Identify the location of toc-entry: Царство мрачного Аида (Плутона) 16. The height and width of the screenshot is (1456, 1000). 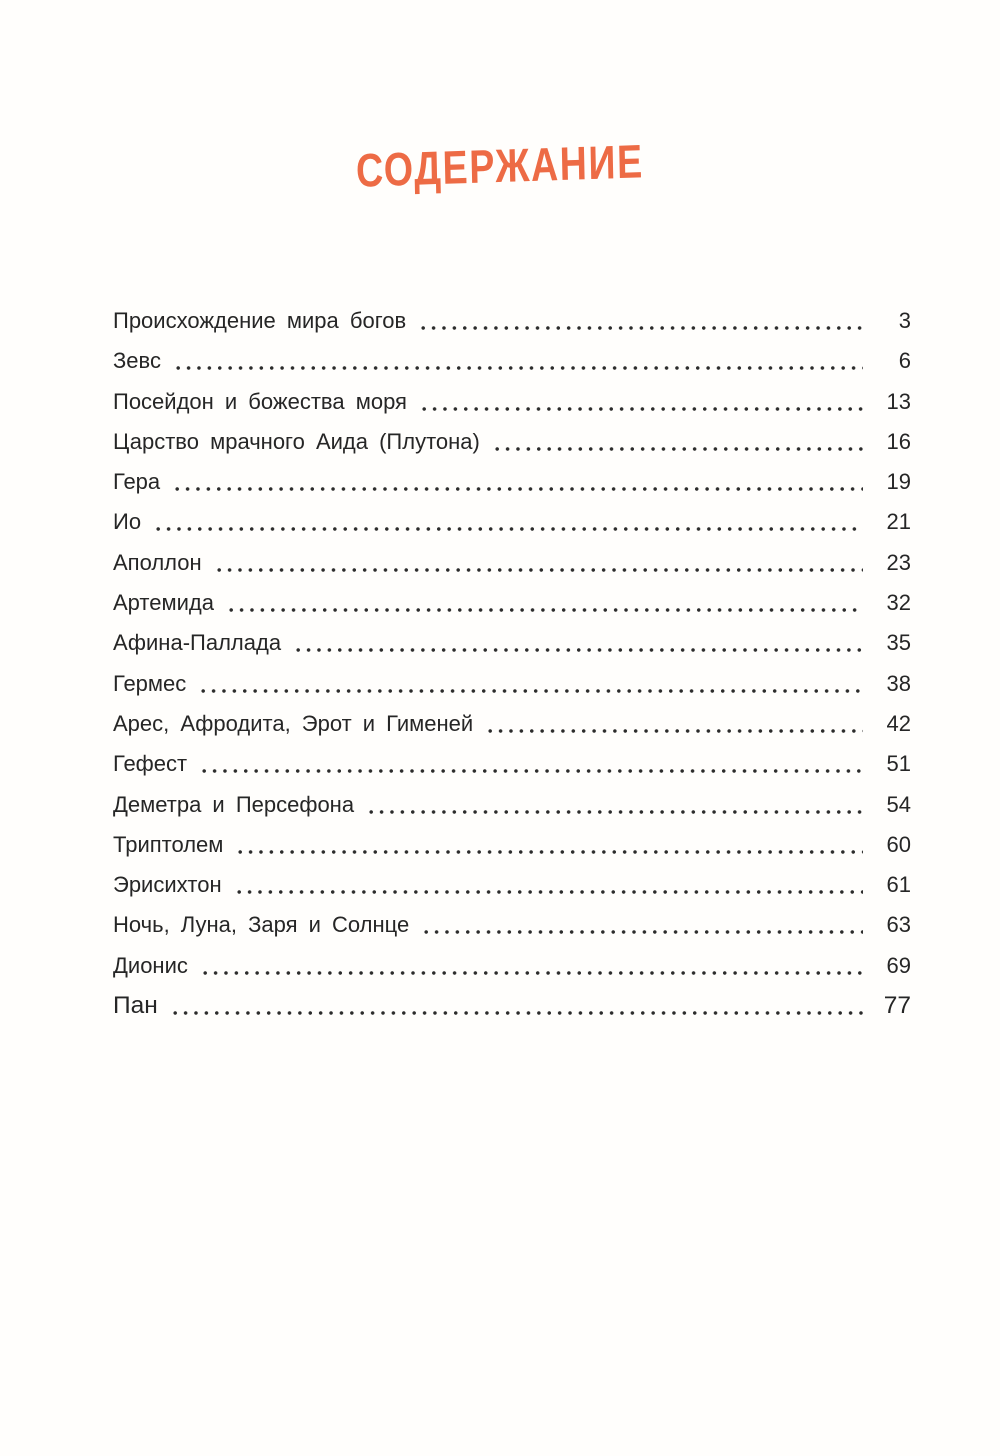
(512, 442).